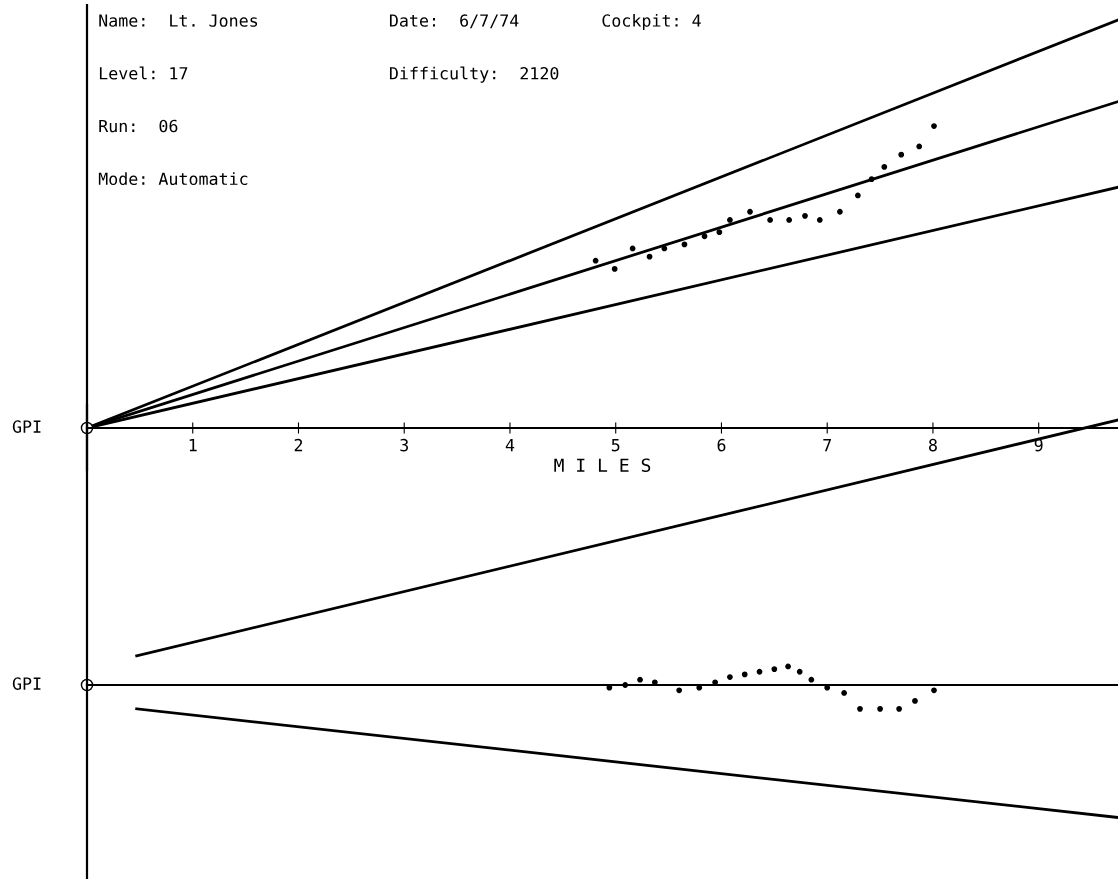  What do you see at coordinates (827, 445) in the screenshot?
I see `x-tick-label: 7` at bounding box center [827, 445].